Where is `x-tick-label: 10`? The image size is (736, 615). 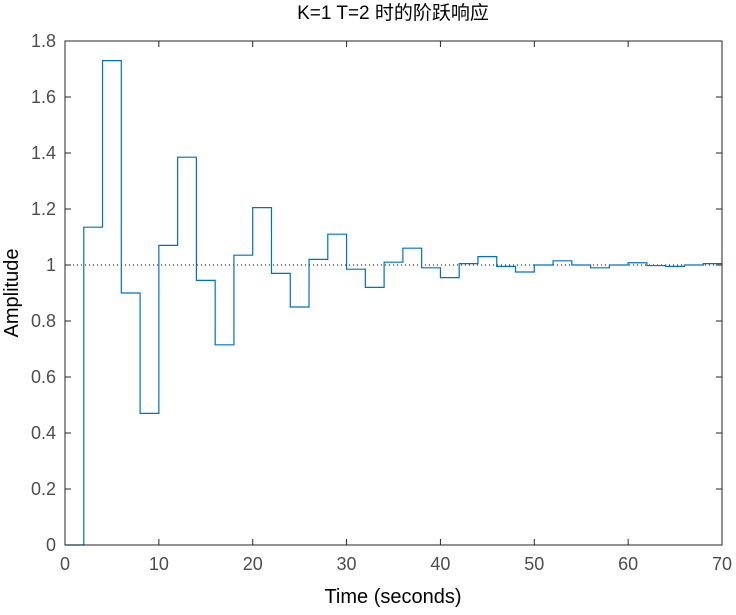
x-tick-label: 10 is located at coordinates (159, 564).